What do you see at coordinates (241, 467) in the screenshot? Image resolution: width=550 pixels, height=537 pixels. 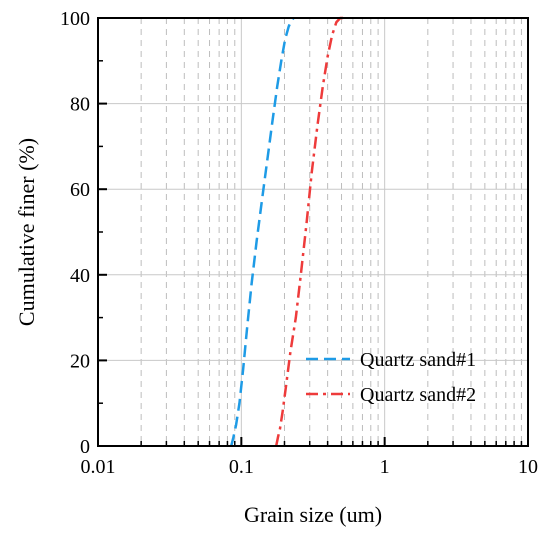 I see `x-tick-label: 0.1` at bounding box center [241, 467].